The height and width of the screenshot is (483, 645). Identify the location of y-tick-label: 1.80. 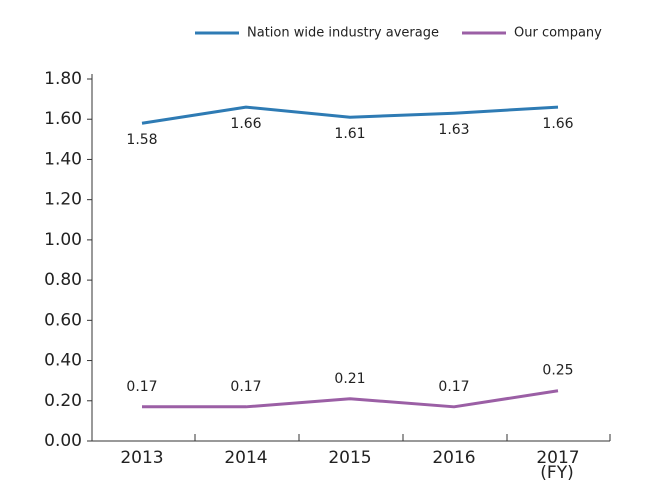
(63, 79).